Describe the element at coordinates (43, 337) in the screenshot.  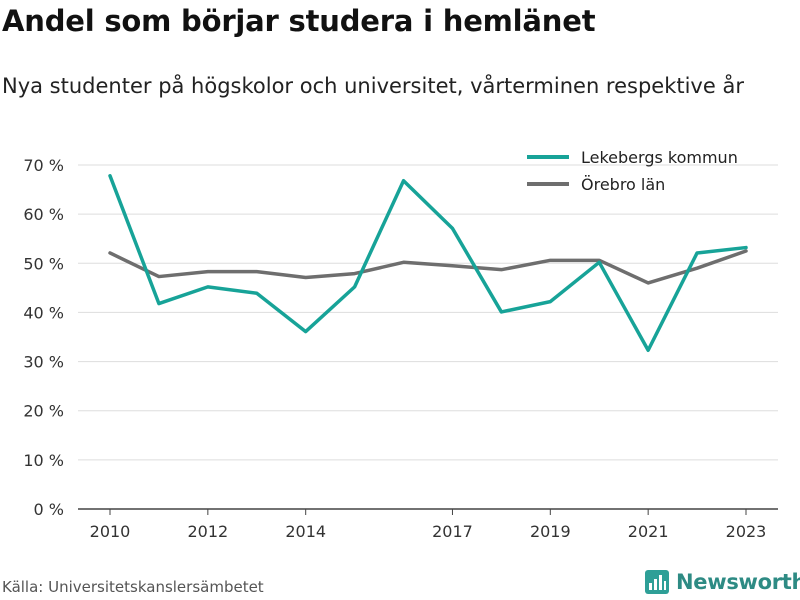
I see `y-axis-ticks: 0 % 10 % 20 % 30 % 40 % 50 % 60 % 70 %` at that location.